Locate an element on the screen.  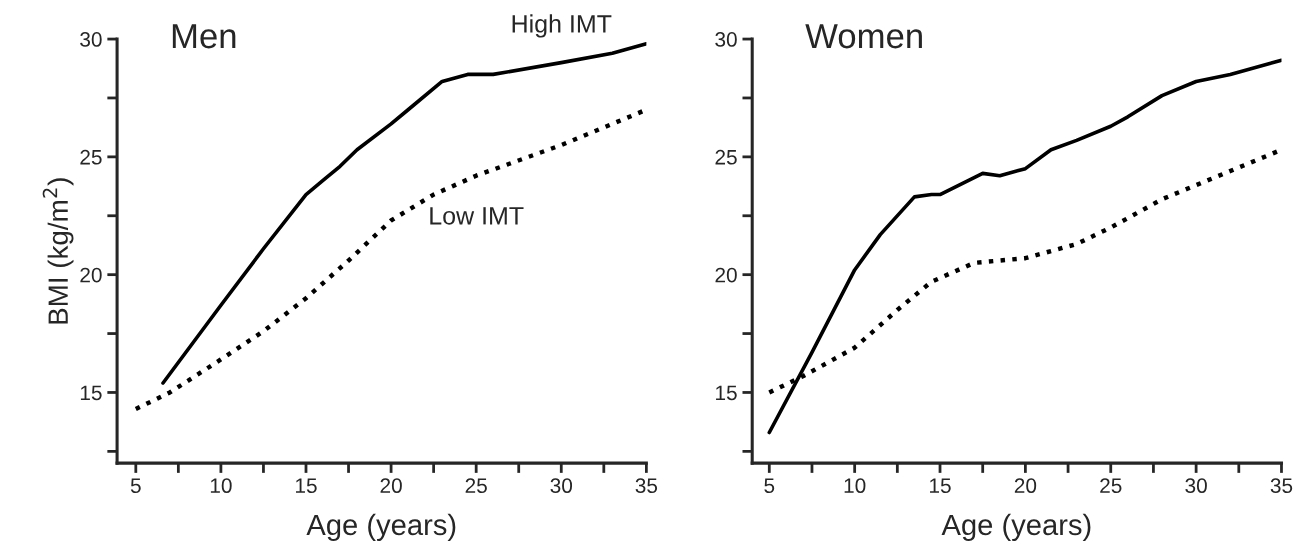
y-axis-title: BMI (kg/m$^{2}$) is located at coordinates (58, 251).